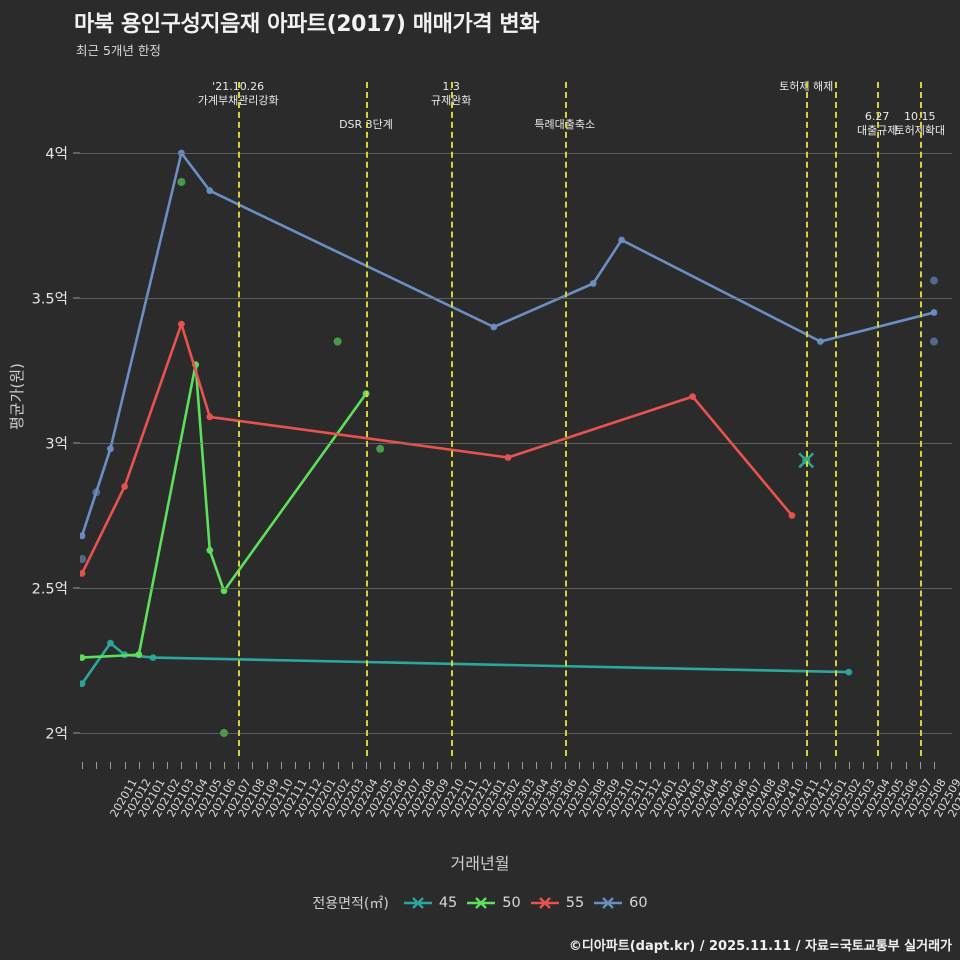  Describe the element at coordinates (620, 903) in the screenshot. I see `legend-item-60: 60` at that location.